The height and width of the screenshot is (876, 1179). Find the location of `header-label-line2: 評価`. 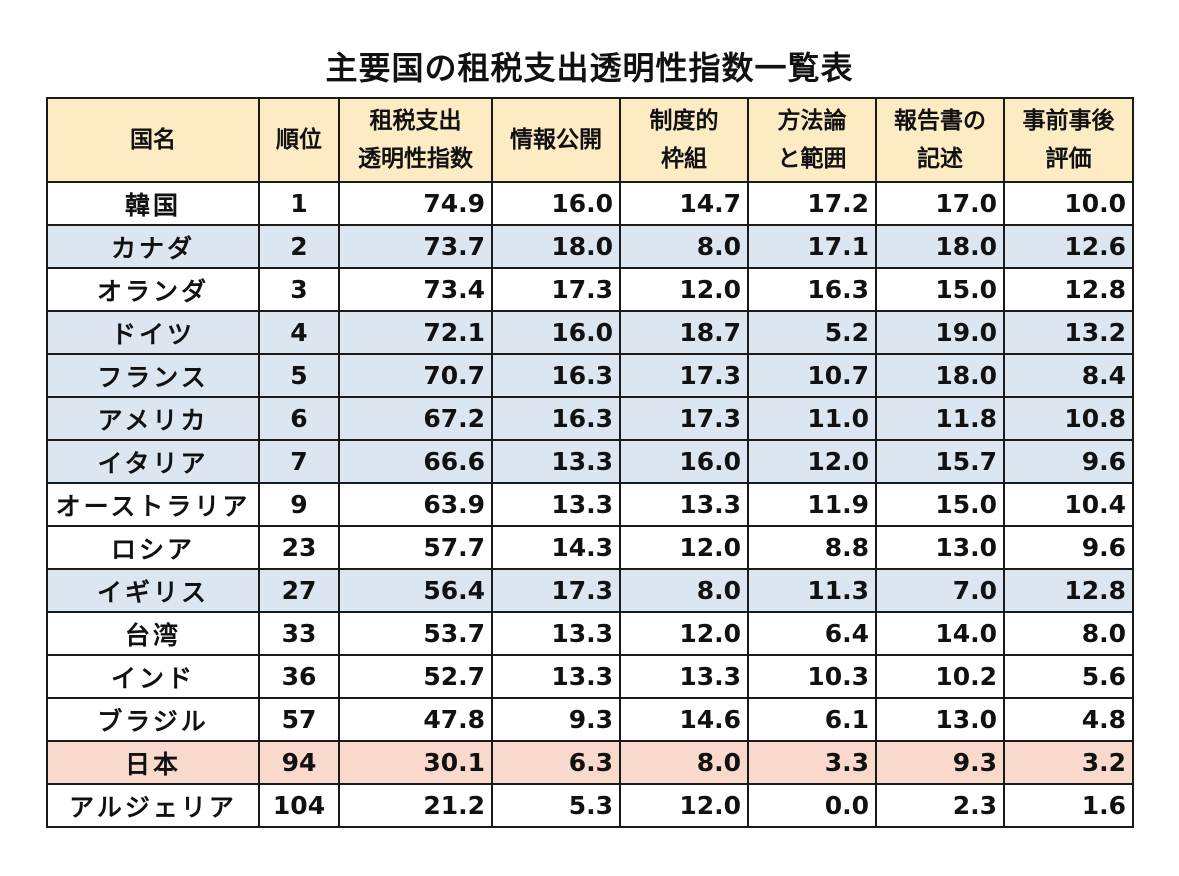

header-label-line2: 評価 is located at coordinates (1068, 159).